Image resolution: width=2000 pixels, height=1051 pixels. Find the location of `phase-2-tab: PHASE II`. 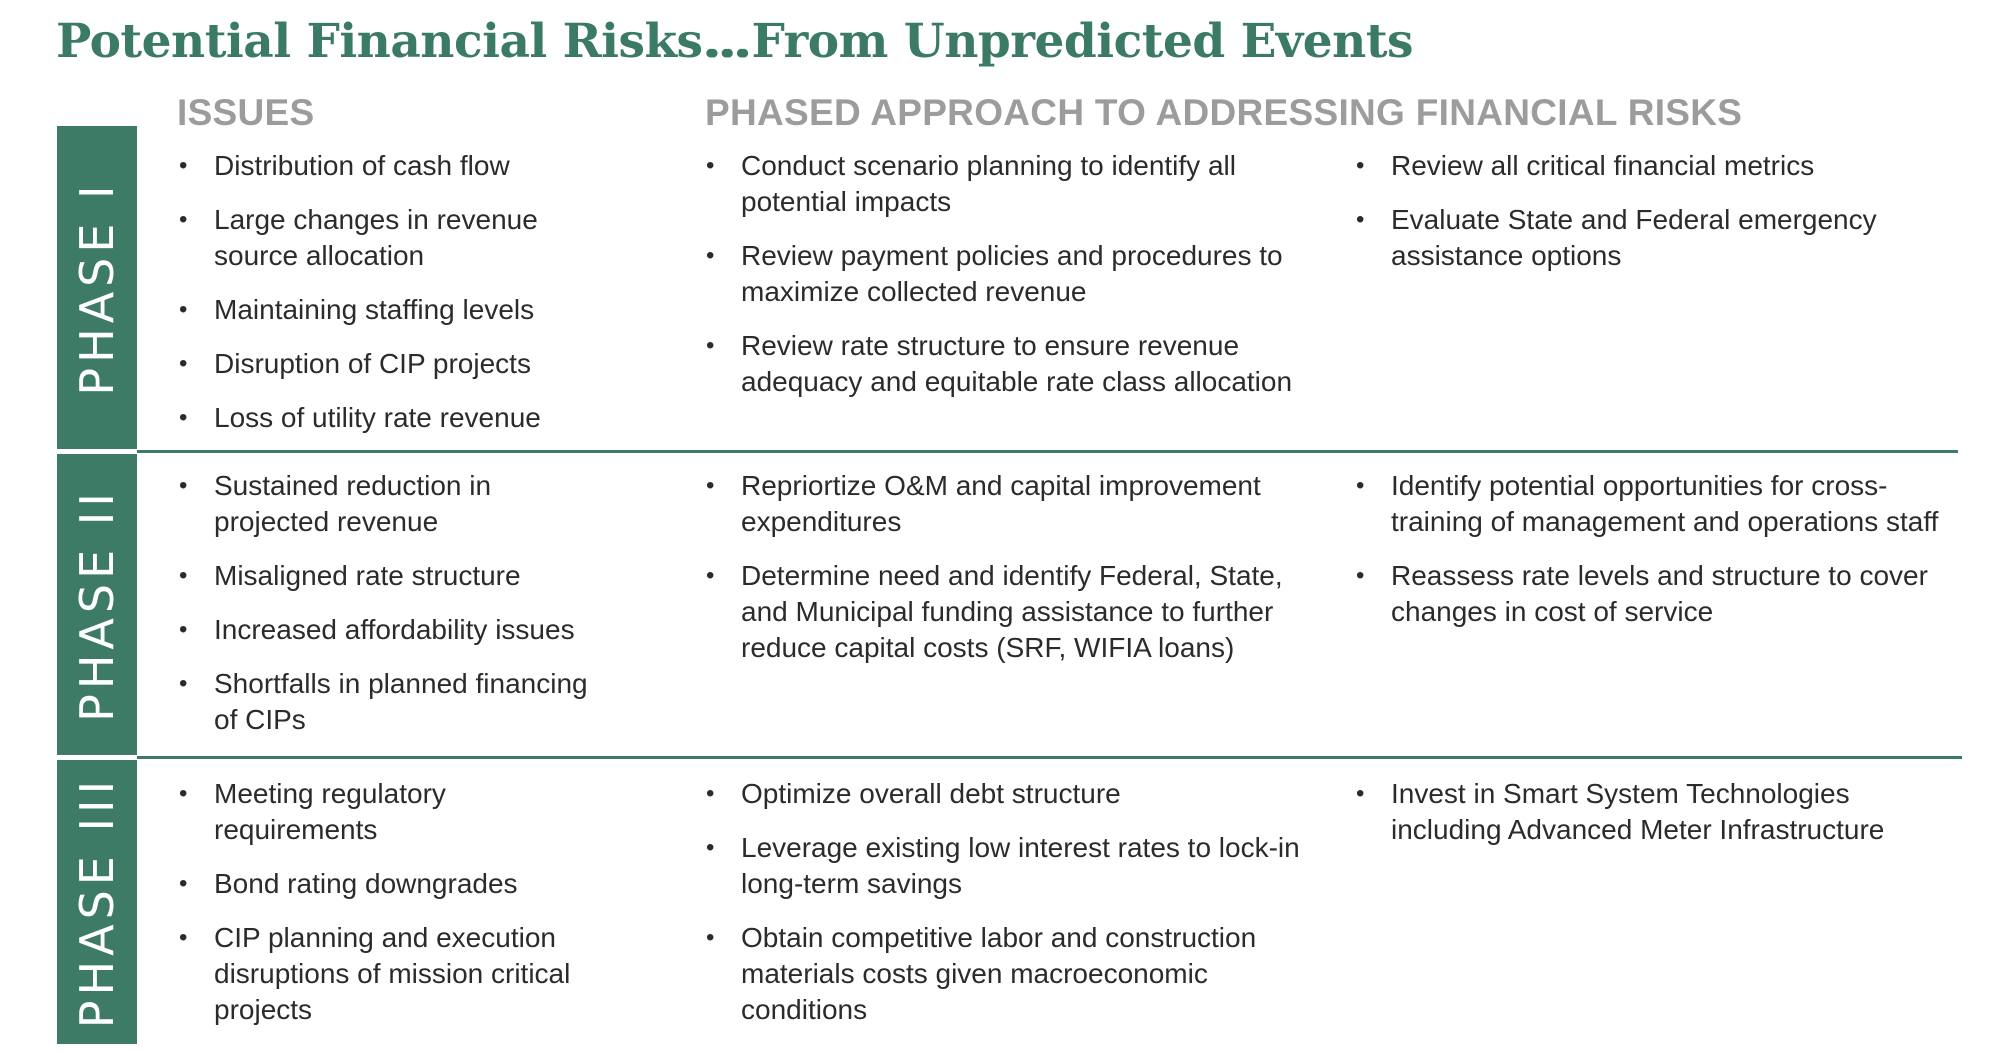

phase-2-tab: PHASE II is located at coordinates (97, 604).